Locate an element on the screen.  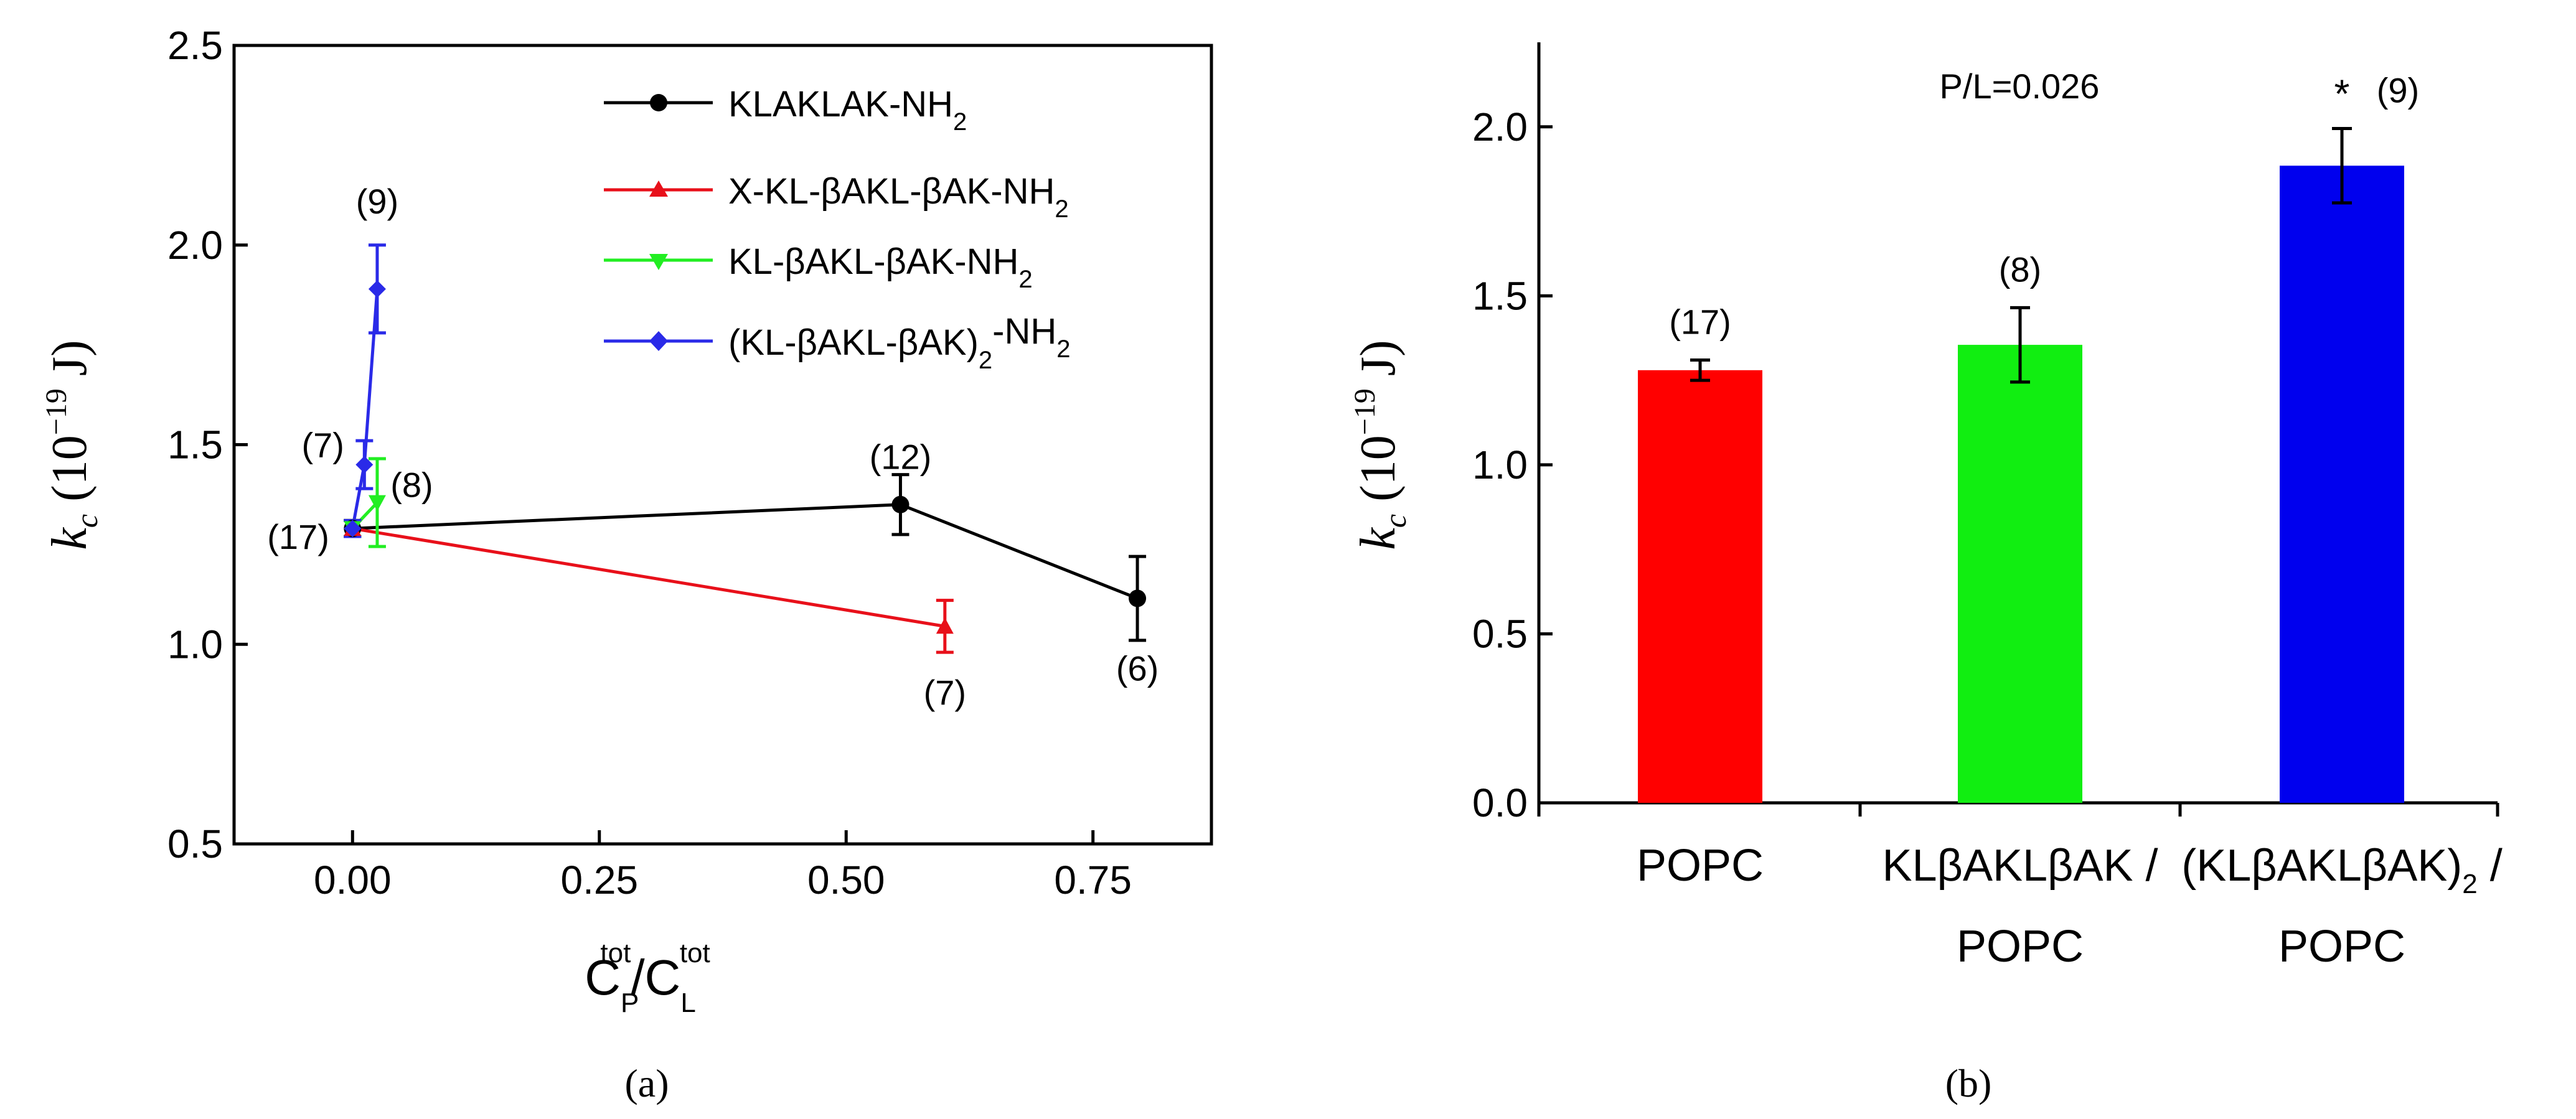
panel-b-label: (b) is located at coordinates (1968, 1083).